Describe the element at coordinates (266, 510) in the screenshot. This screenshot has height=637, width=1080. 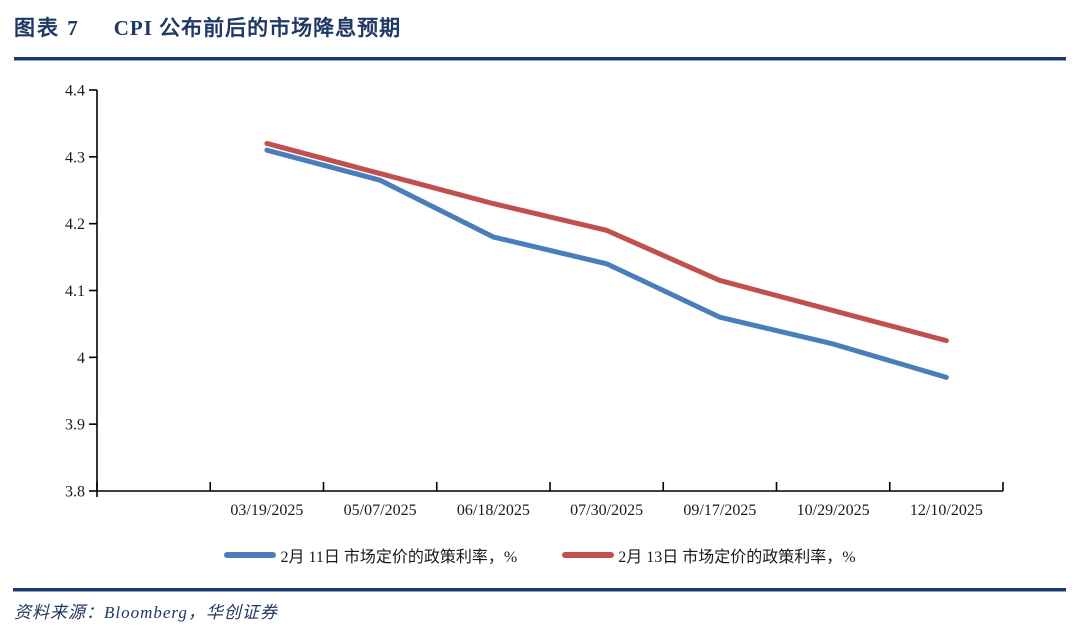
I see `x-tick-label: 03/19/2025` at that location.